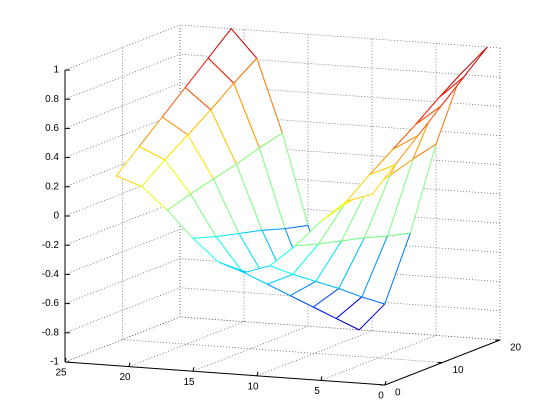  Describe the element at coordinates (225, 373) in the screenshot. I see `x-axis` at that location.